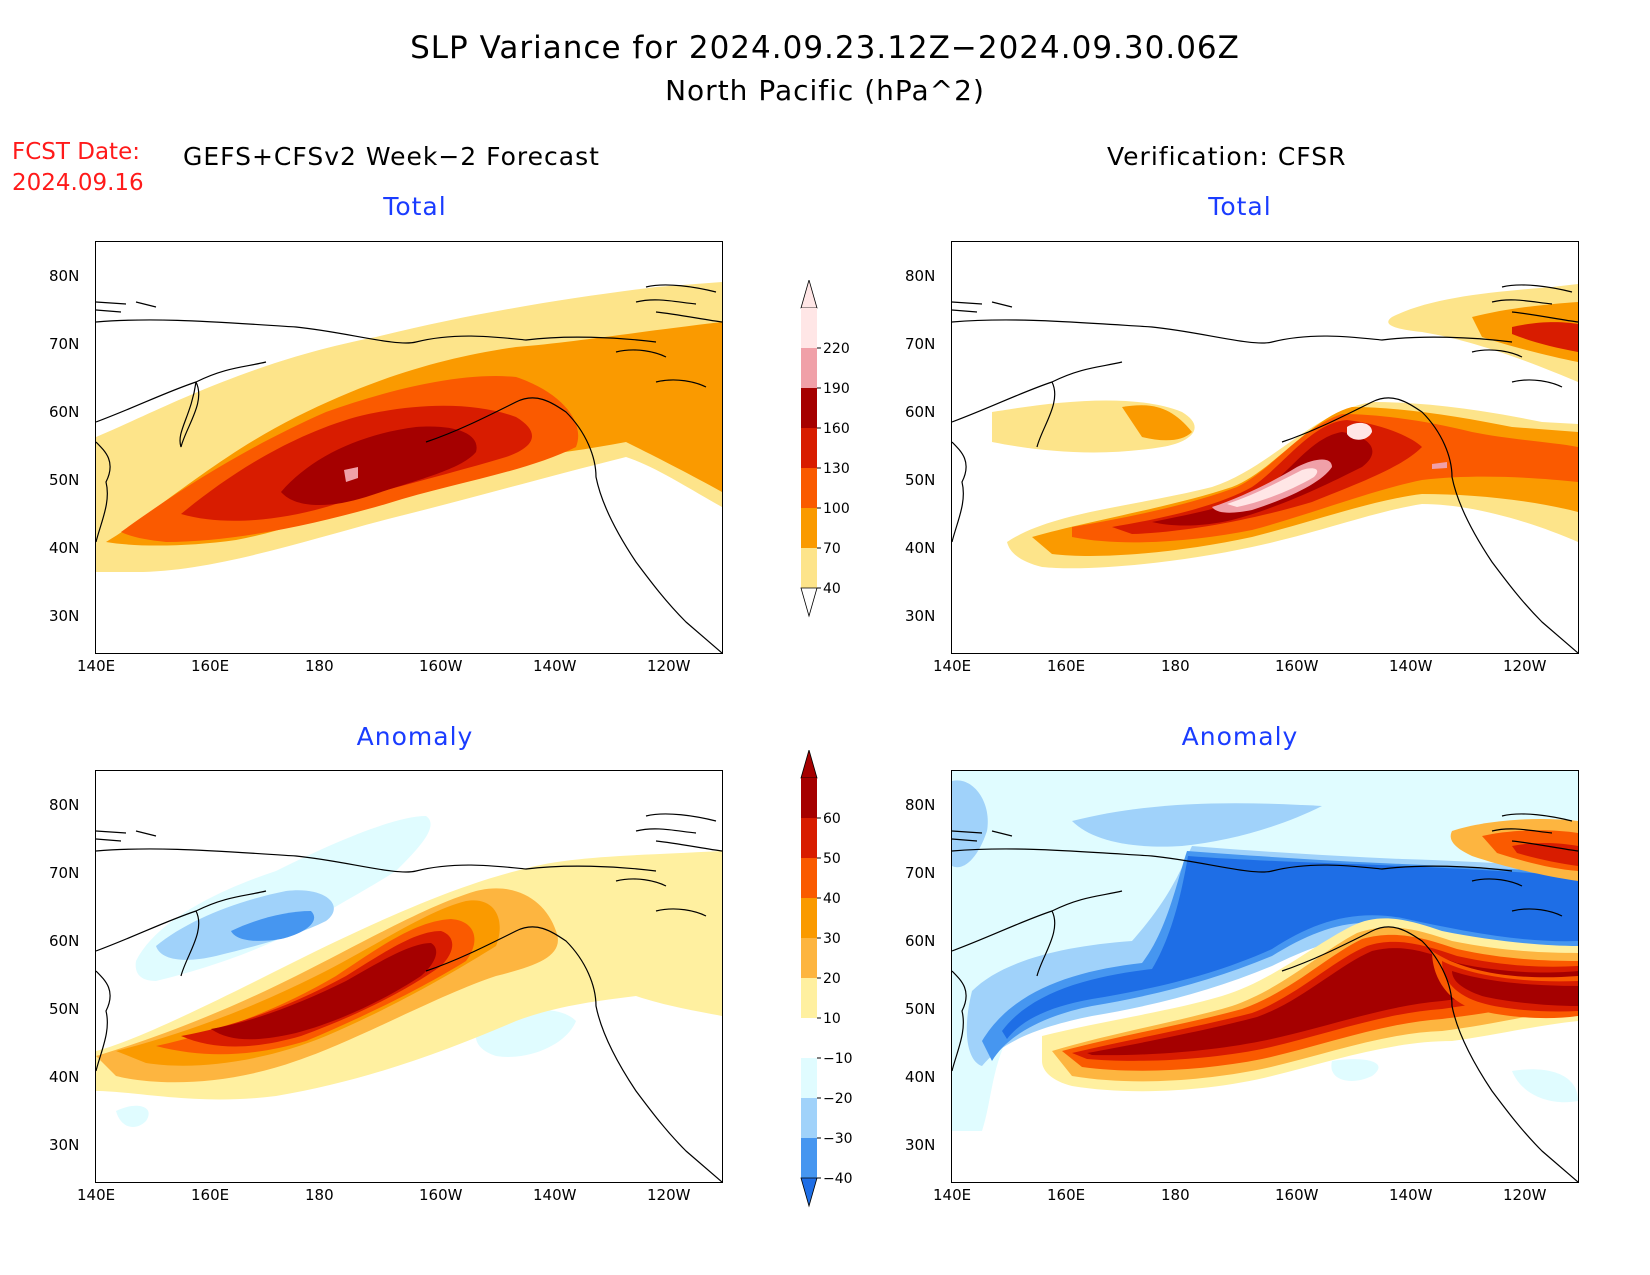 Image resolution: width=1650 pixels, height=1275 pixels. I want to click on fcst-date-label: FCST Date:, so click(76, 152).